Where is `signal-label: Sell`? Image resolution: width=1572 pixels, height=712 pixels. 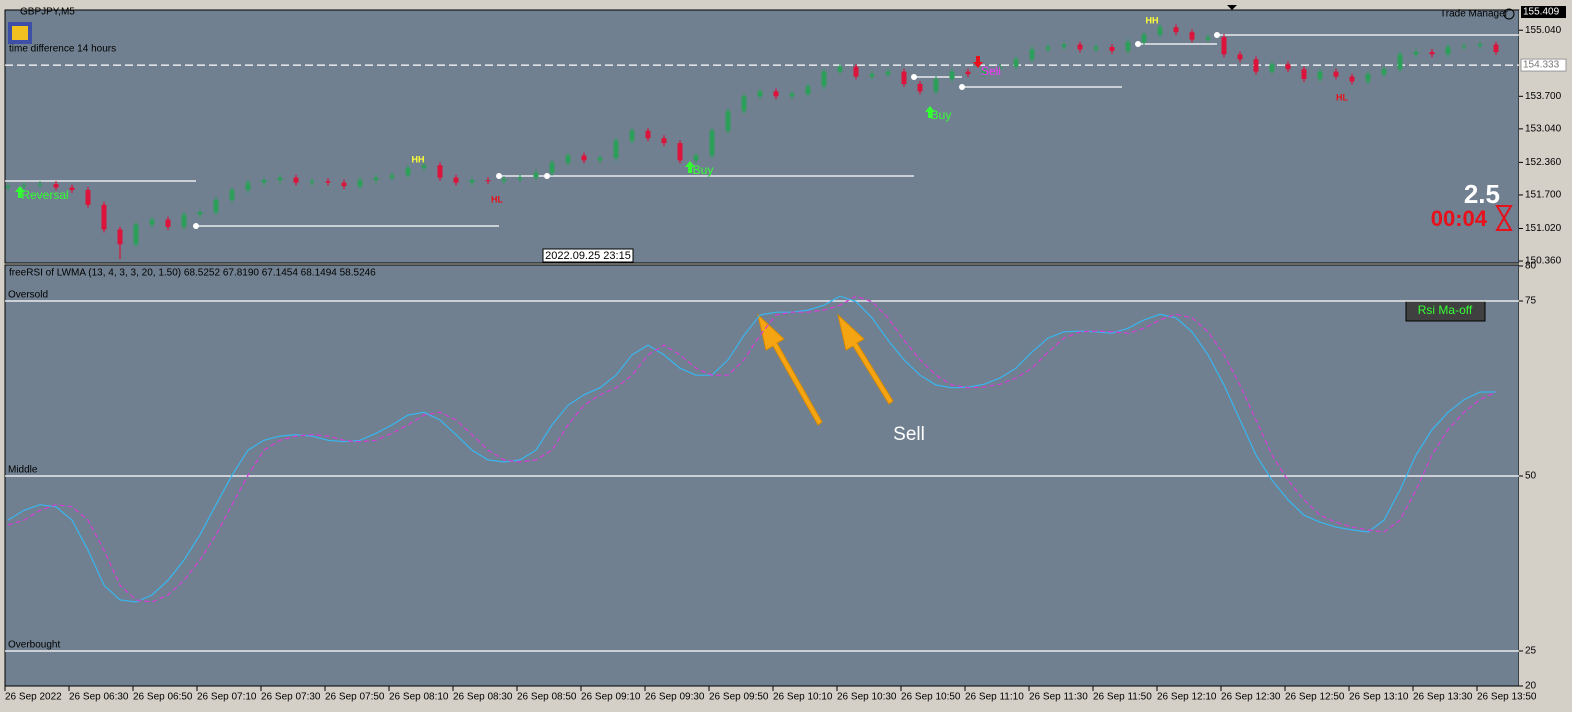
signal-label: Sell is located at coordinates (991, 71).